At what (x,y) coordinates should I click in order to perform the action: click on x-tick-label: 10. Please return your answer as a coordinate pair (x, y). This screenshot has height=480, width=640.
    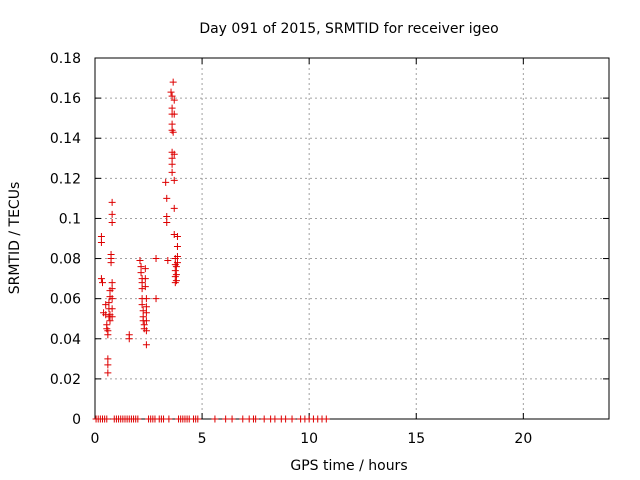
    Looking at the image, I should click on (309, 439).